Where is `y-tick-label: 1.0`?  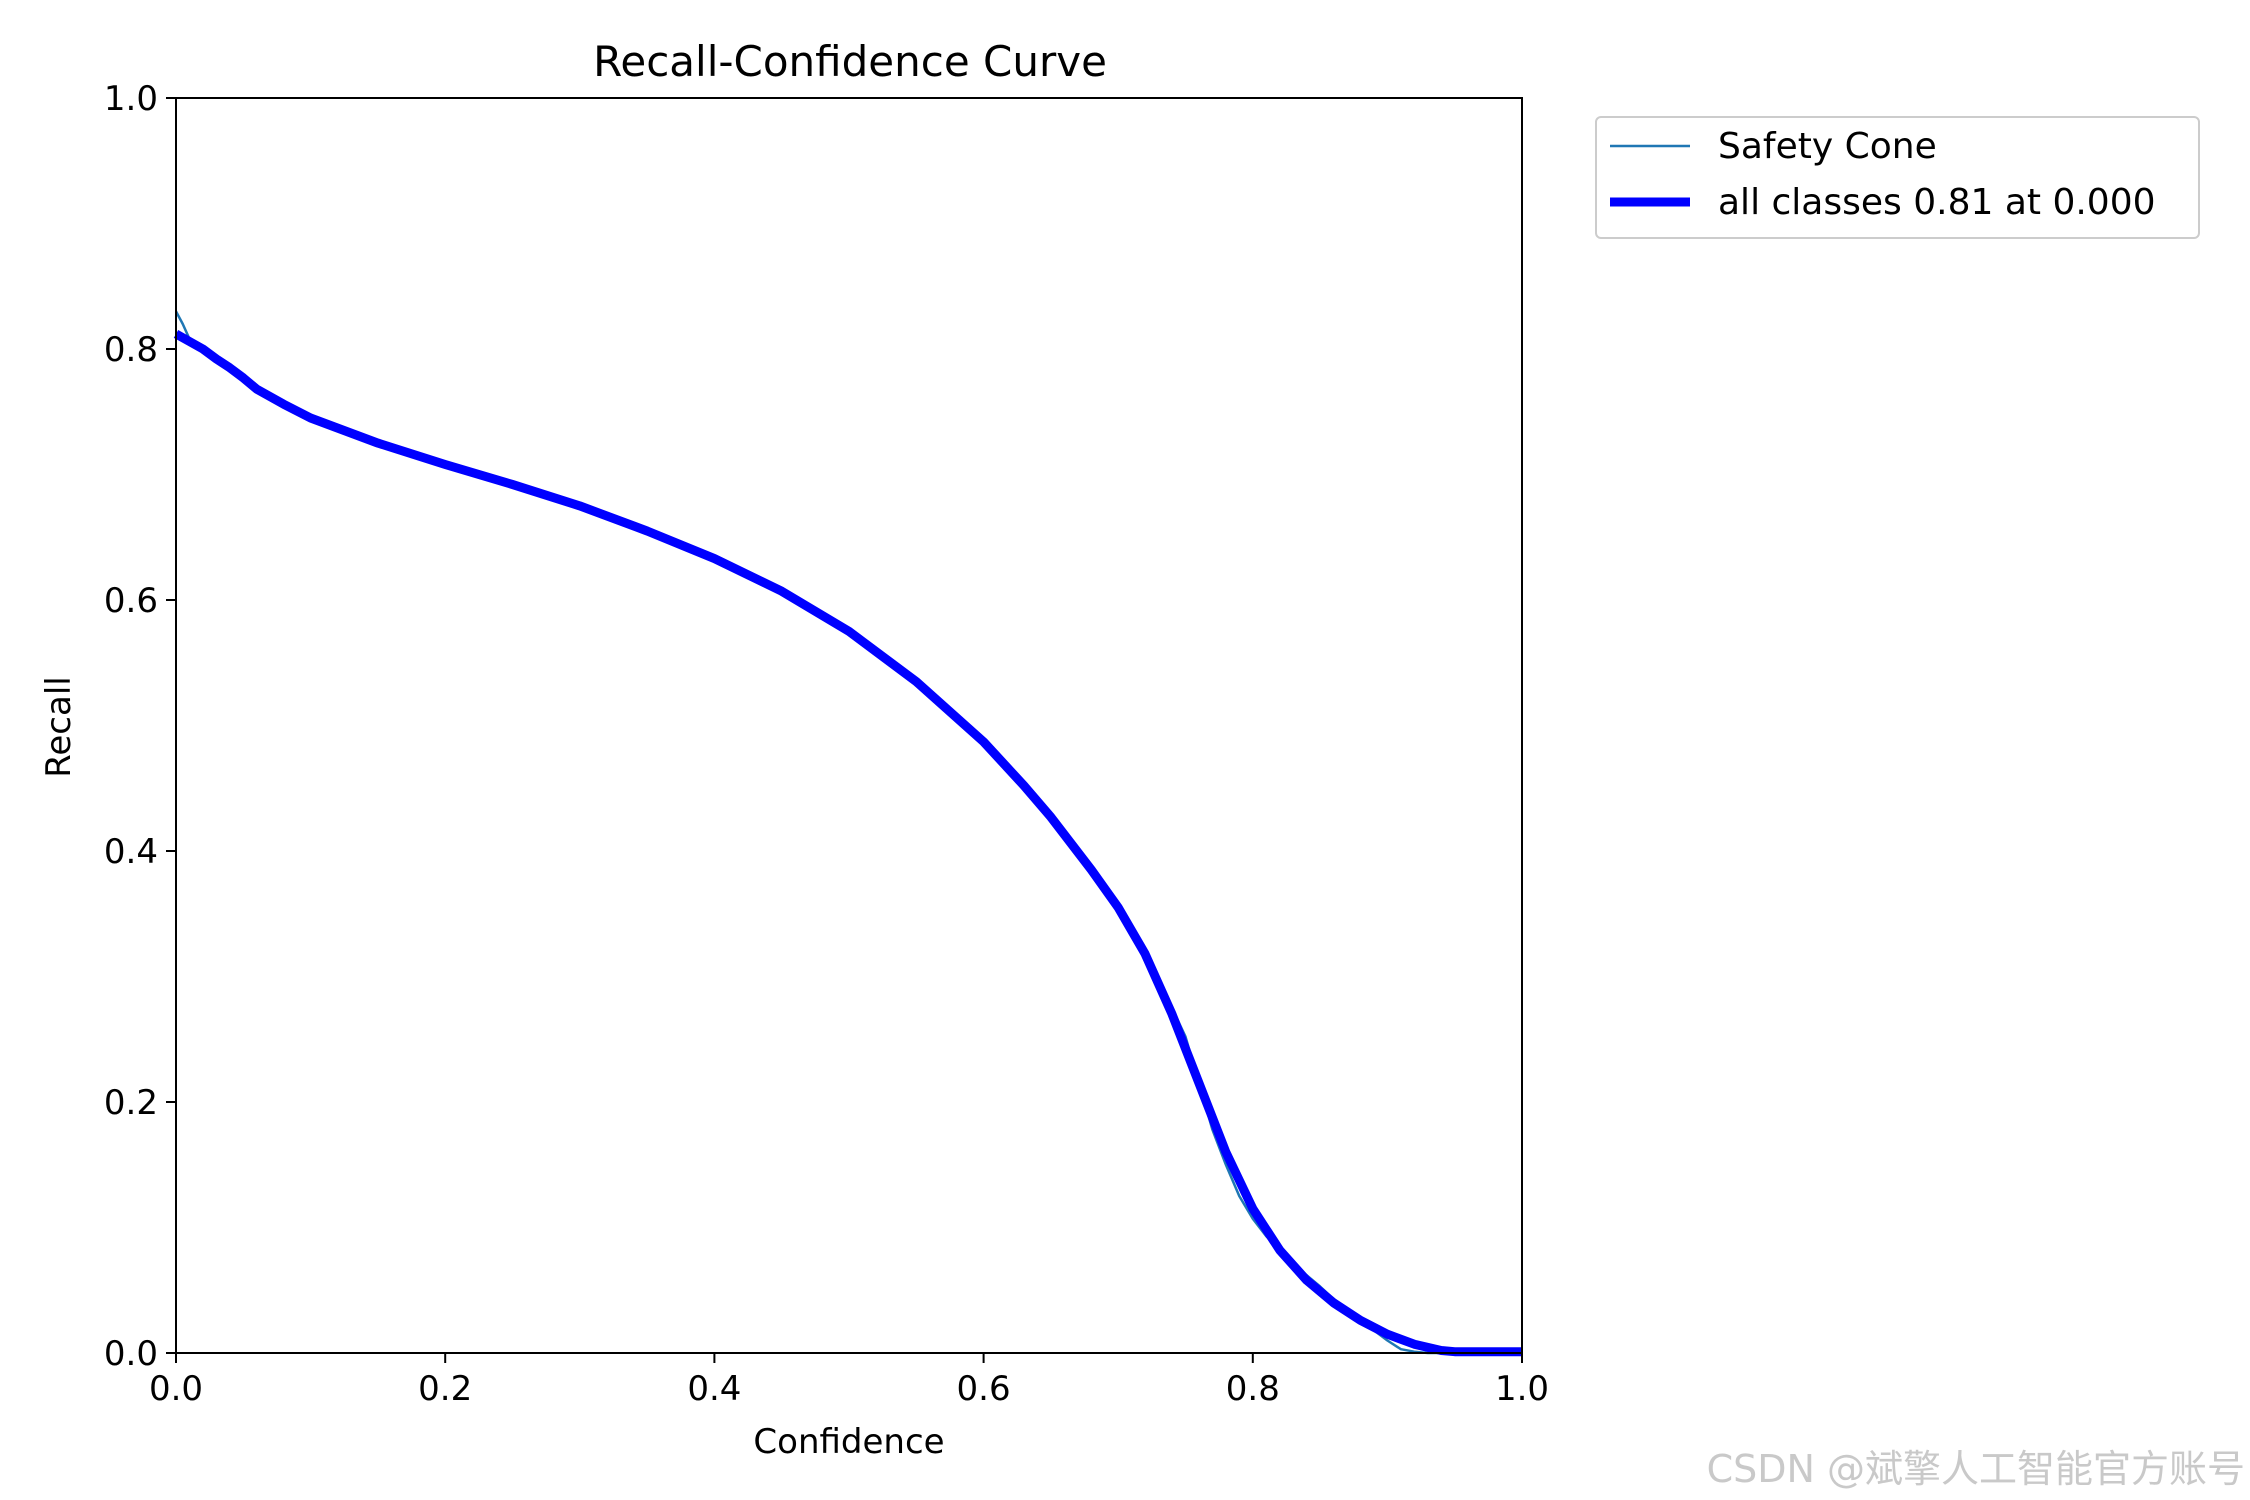 y-tick-label: 1.0 is located at coordinates (131, 99).